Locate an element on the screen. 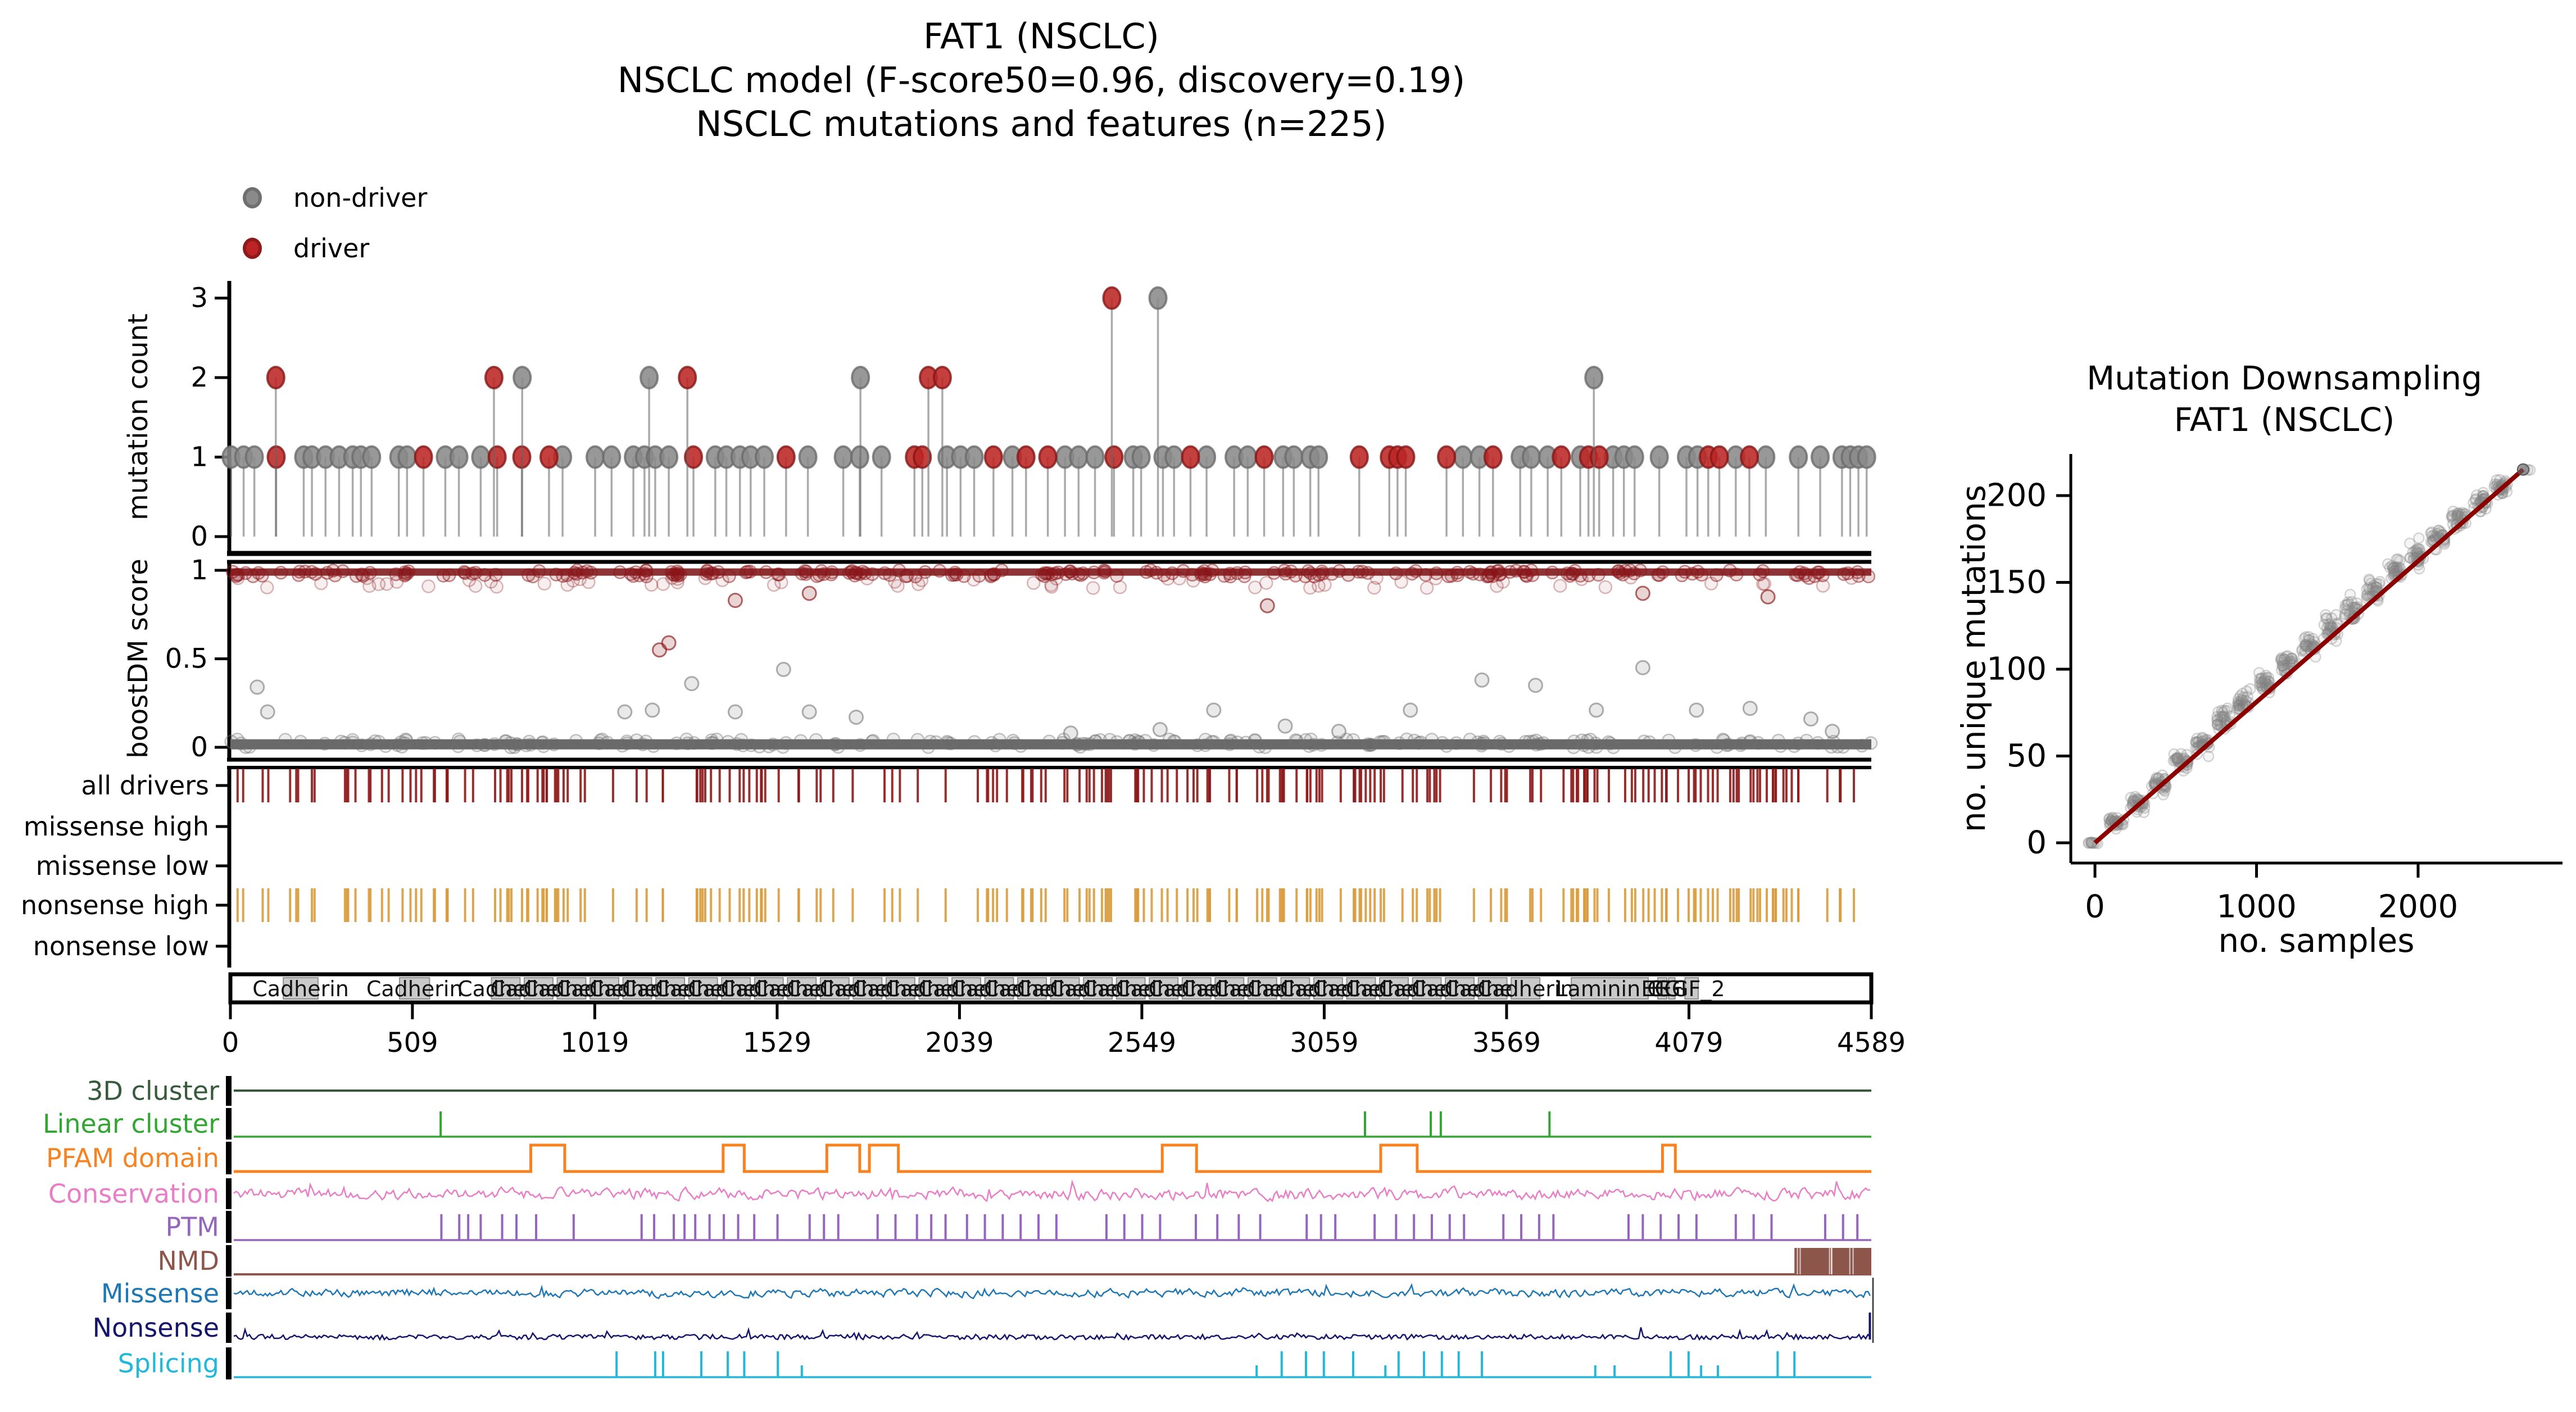 The height and width of the screenshot is (1412, 2576). driver-legend: non-driver driver is located at coordinates (335, 230).